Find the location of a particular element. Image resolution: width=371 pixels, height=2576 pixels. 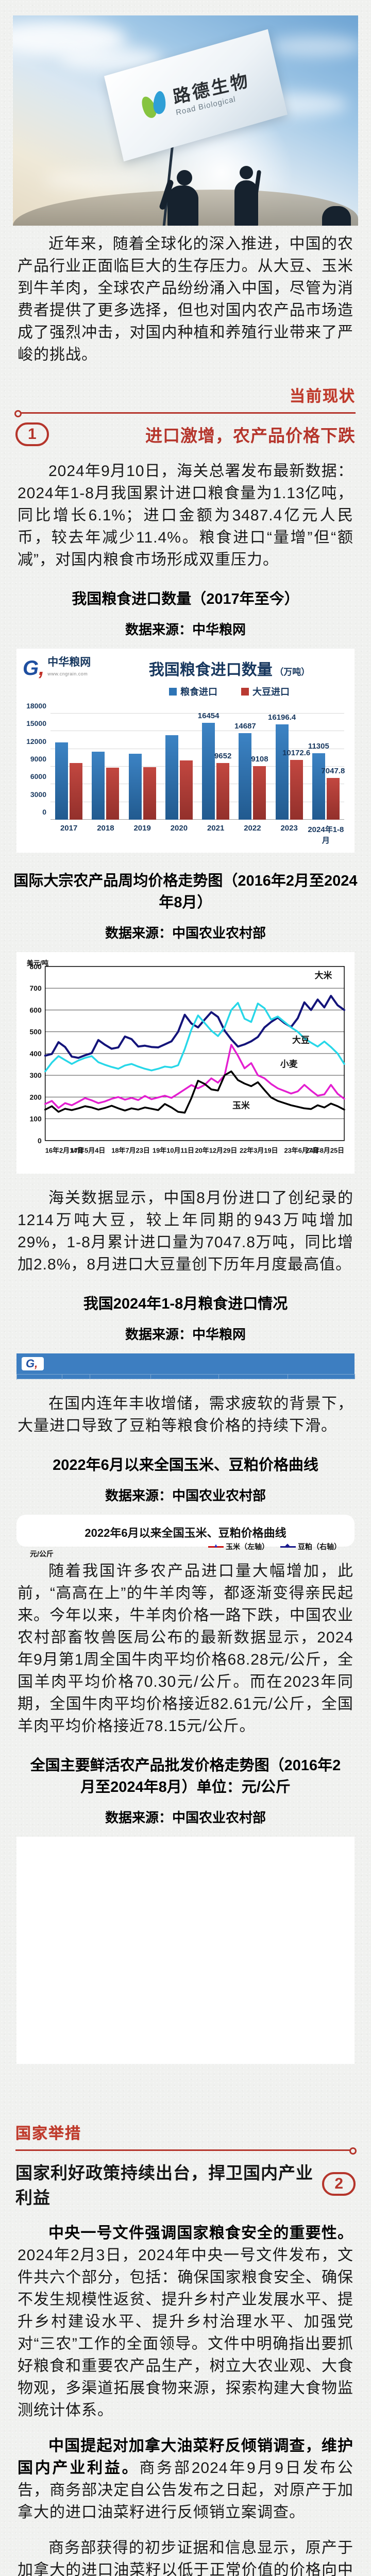

import-data-table is located at coordinates (185, 1377).